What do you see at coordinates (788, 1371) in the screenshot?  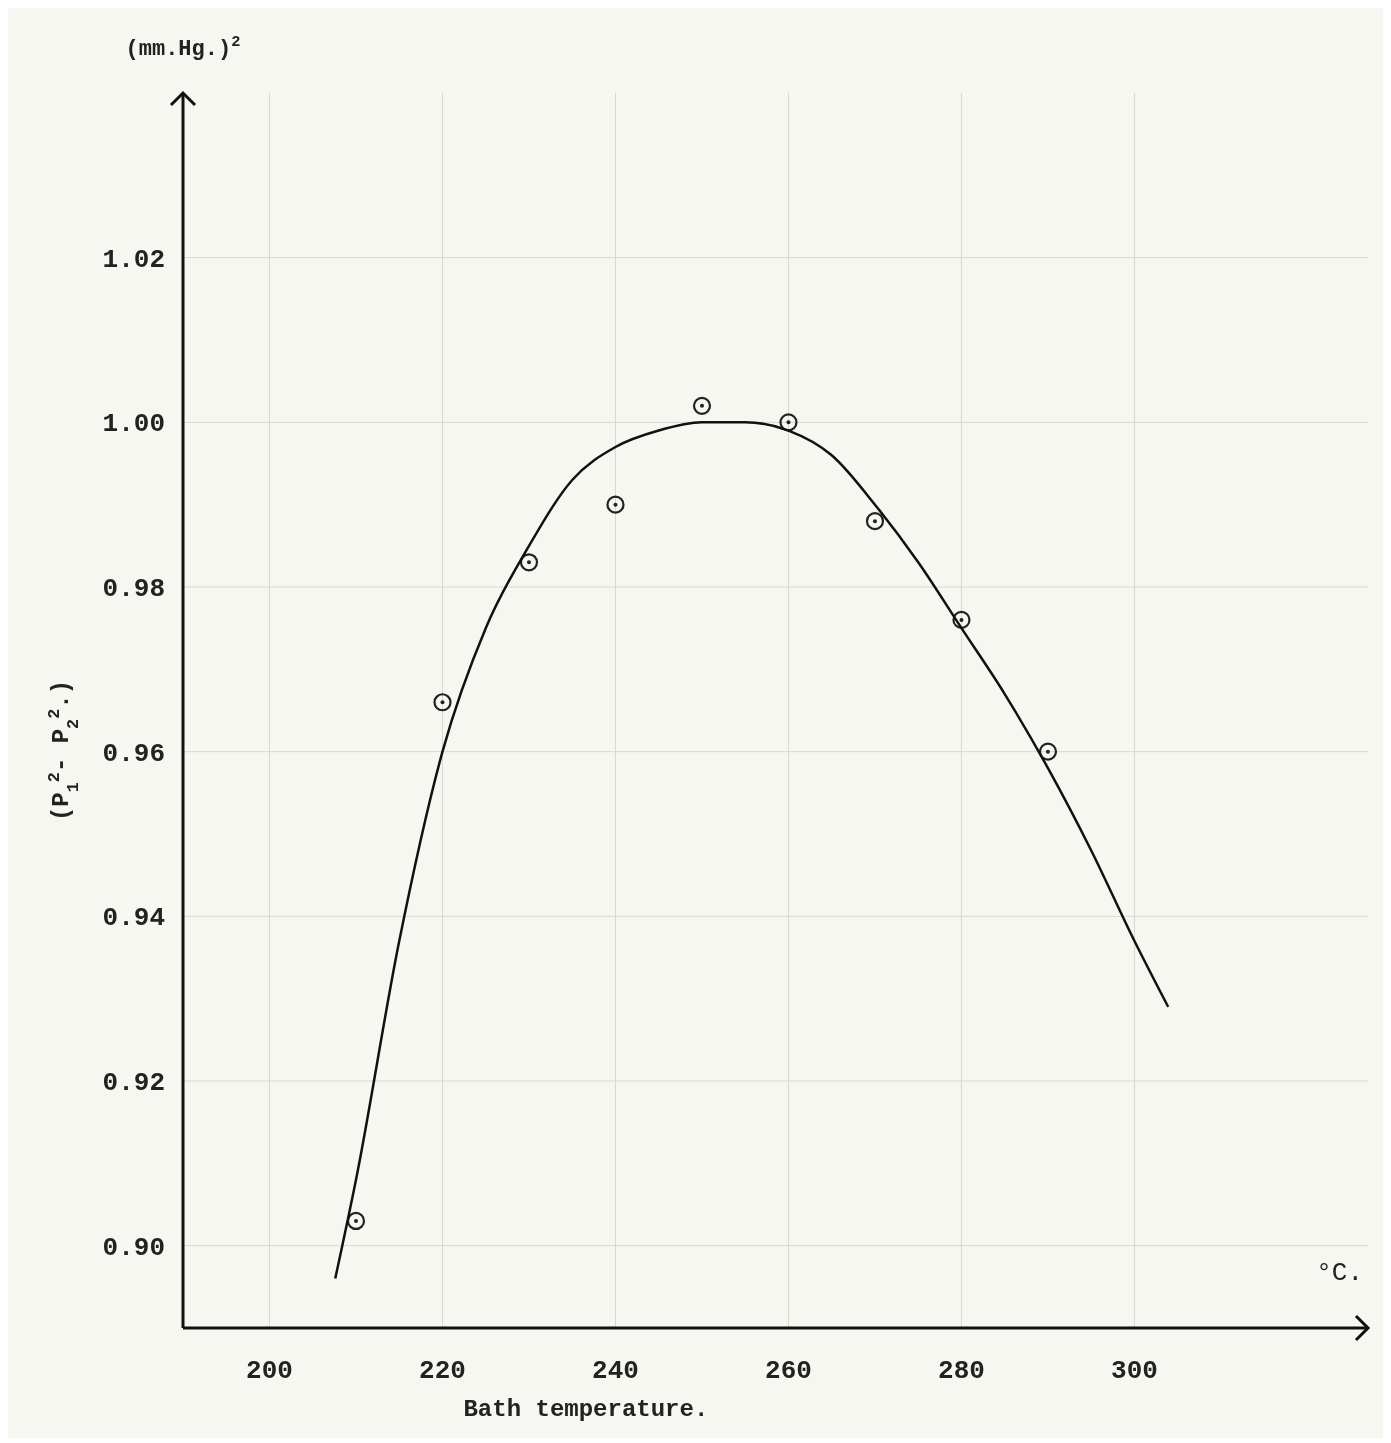 I see `x-tick-label: 260` at bounding box center [788, 1371].